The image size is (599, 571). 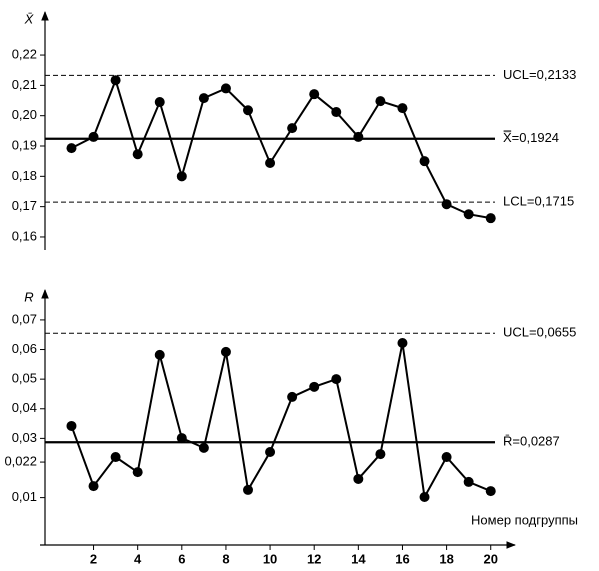 I want to click on control-line-label: UCL=0,2133, so click(x=539, y=74).